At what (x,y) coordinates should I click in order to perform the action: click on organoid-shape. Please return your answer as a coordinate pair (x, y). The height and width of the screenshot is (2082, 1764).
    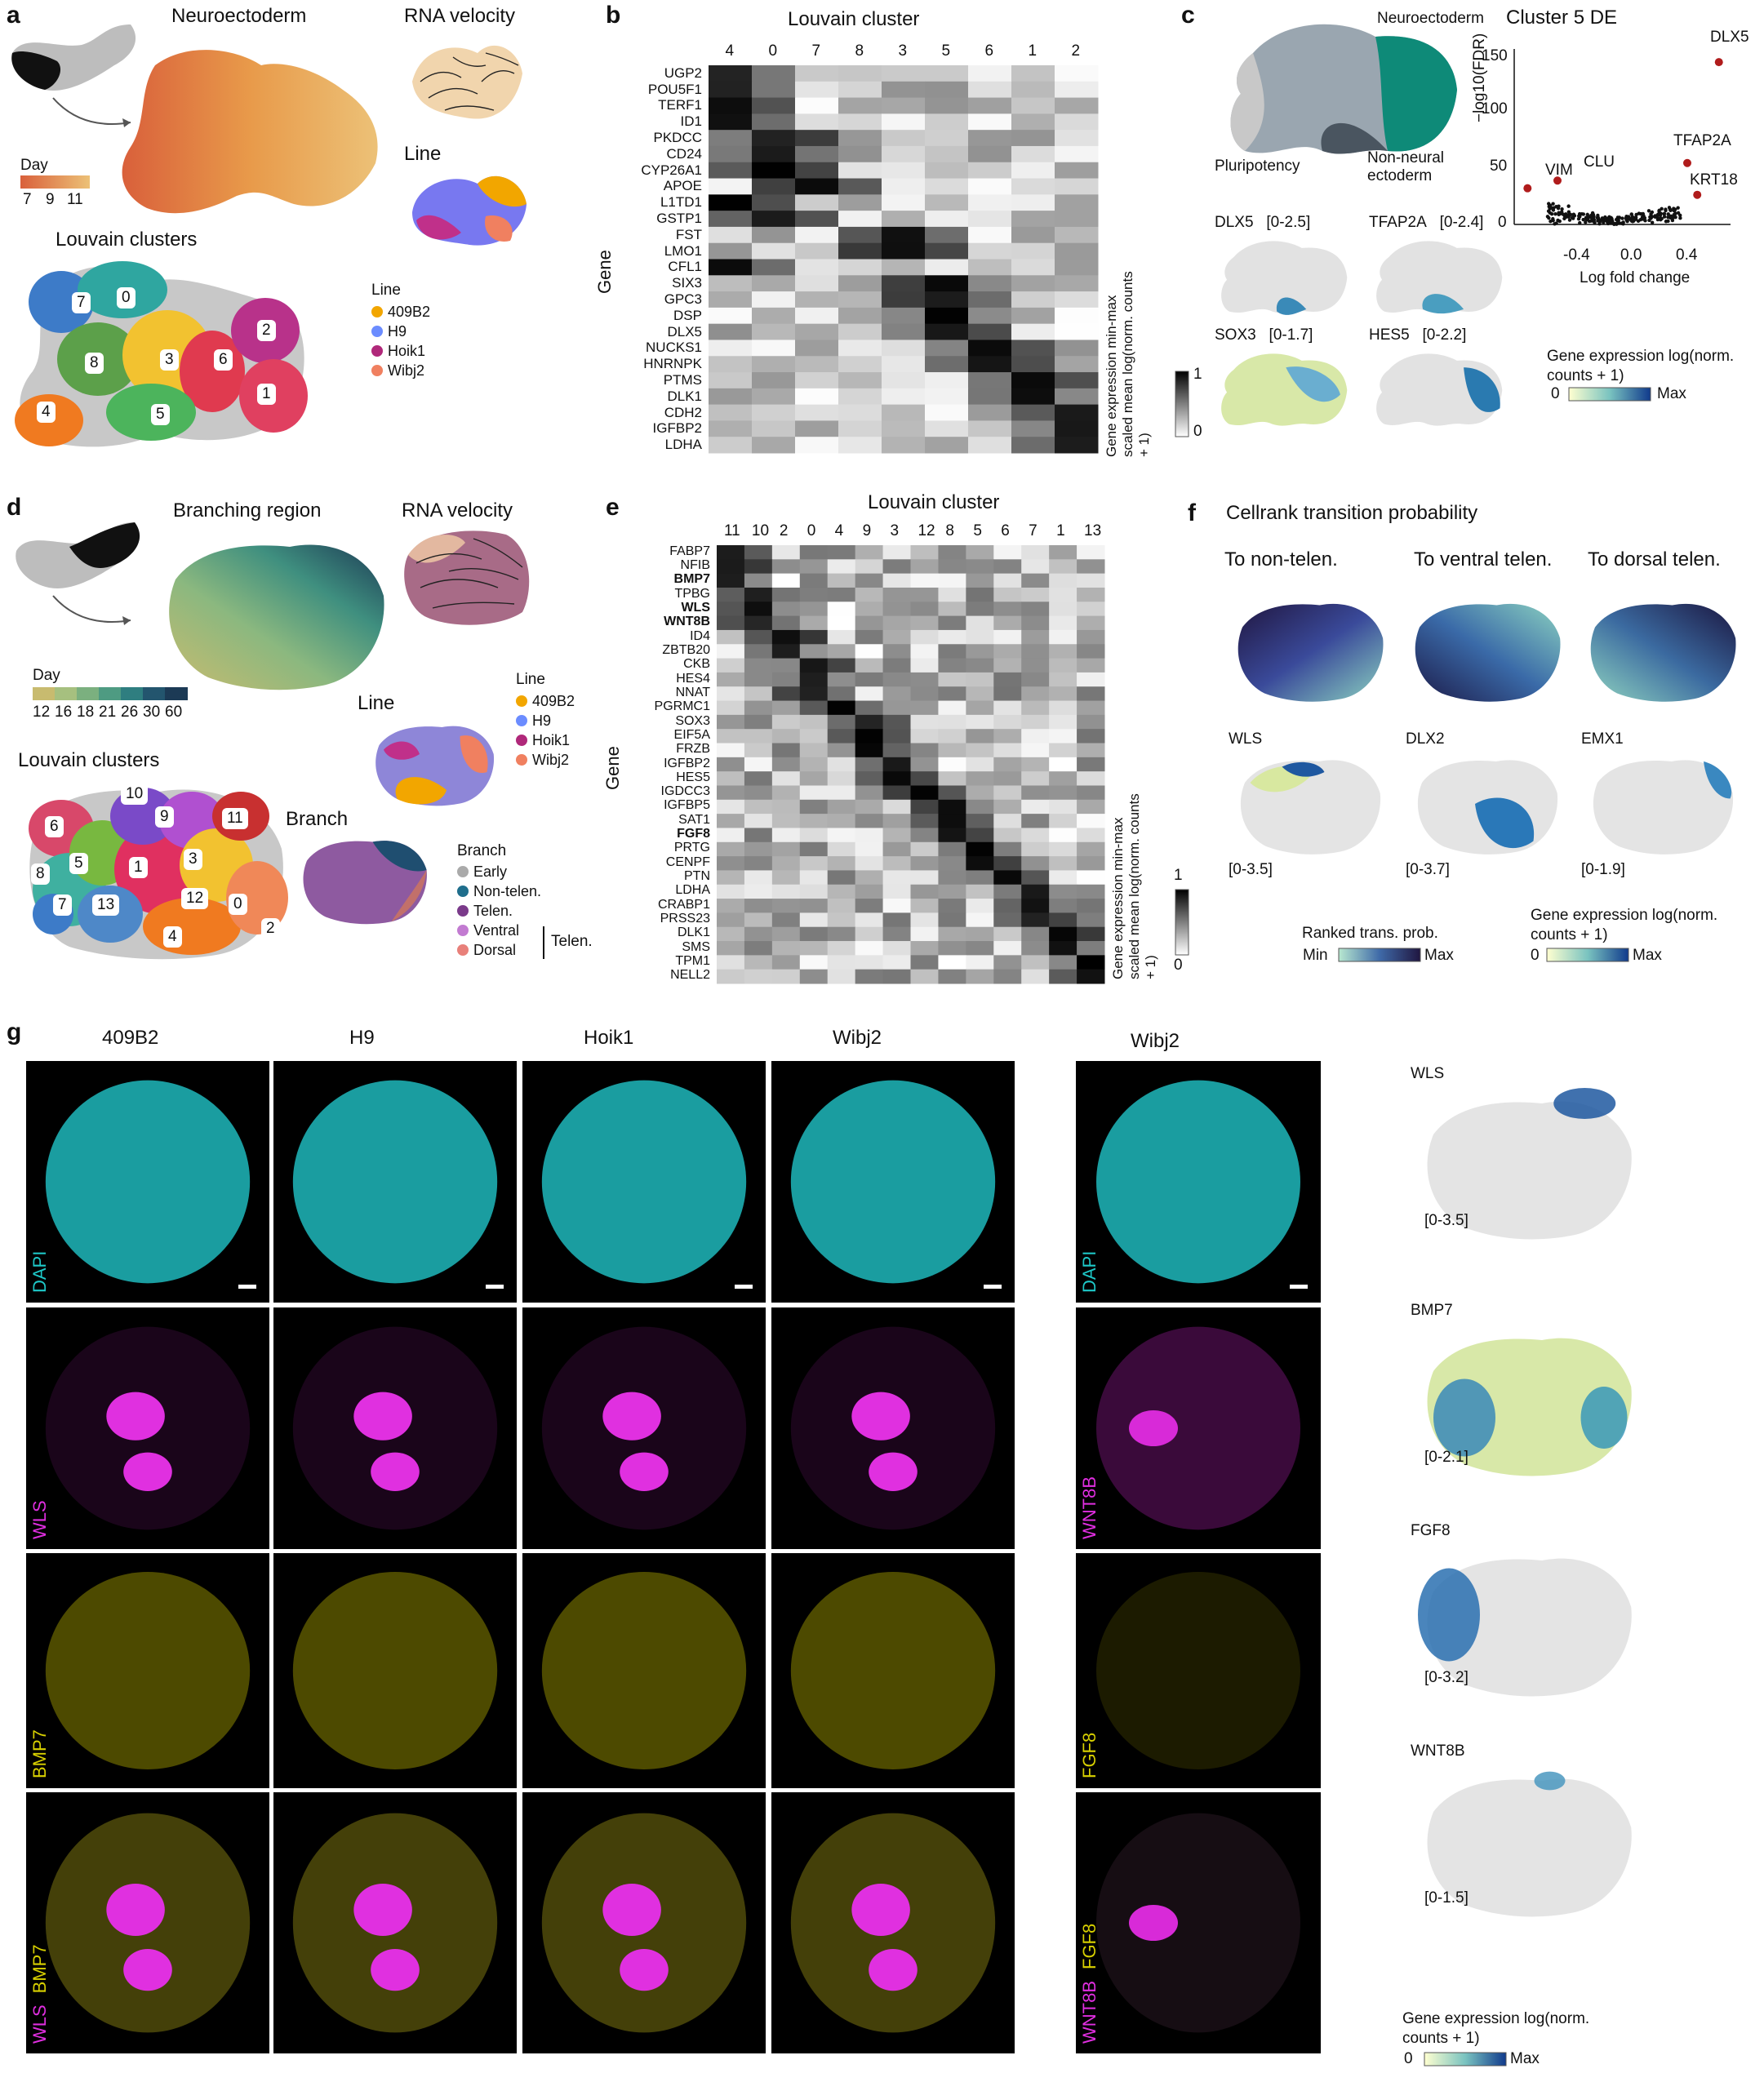
    Looking at the image, I should click on (644, 1670).